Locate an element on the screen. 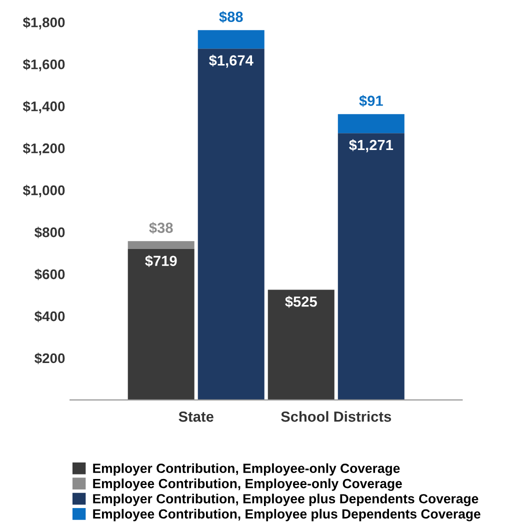 The height and width of the screenshot is (527, 527). y-tick-label: $600 is located at coordinates (49, 274).